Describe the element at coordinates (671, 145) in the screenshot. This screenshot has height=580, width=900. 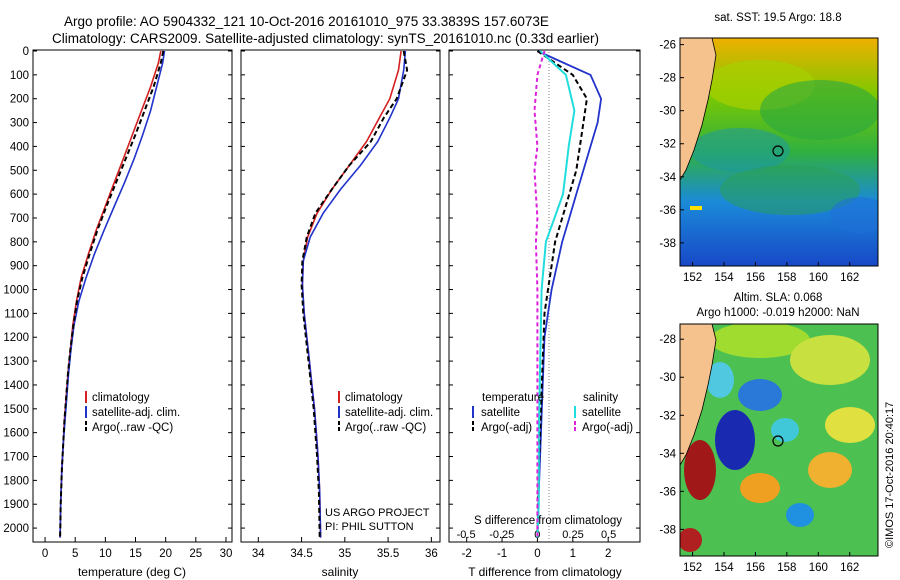
I see `sst-map-y-axis: -26 -28 -30 -32 -34 -36 -38` at that location.